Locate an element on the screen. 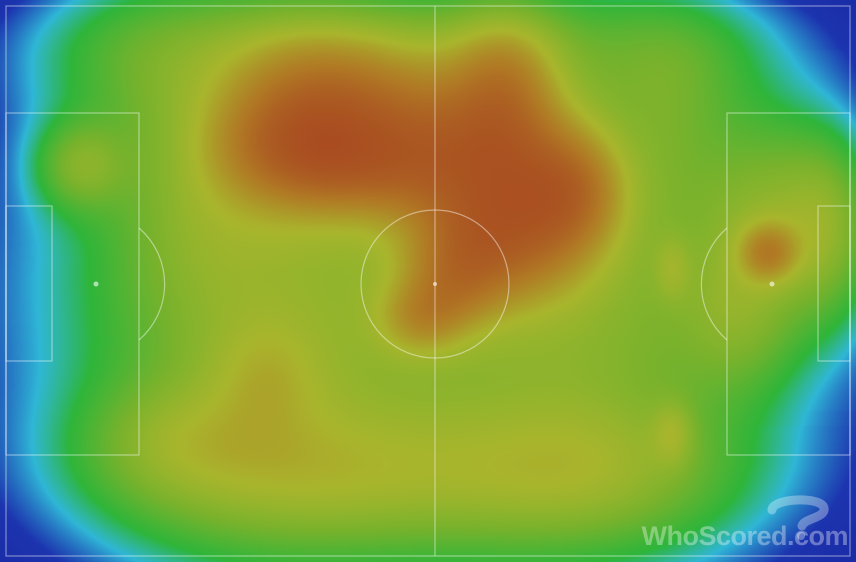 This screenshot has width=856, height=562. centre-circle is located at coordinates (435, 284).